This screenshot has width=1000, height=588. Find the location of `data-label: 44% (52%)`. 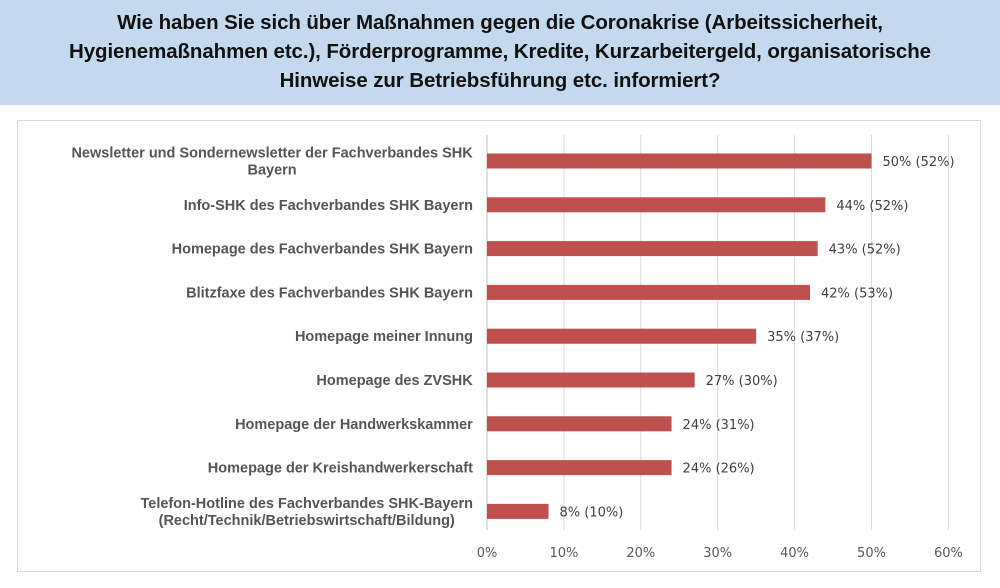

data-label: 44% (52%) is located at coordinates (872, 206).